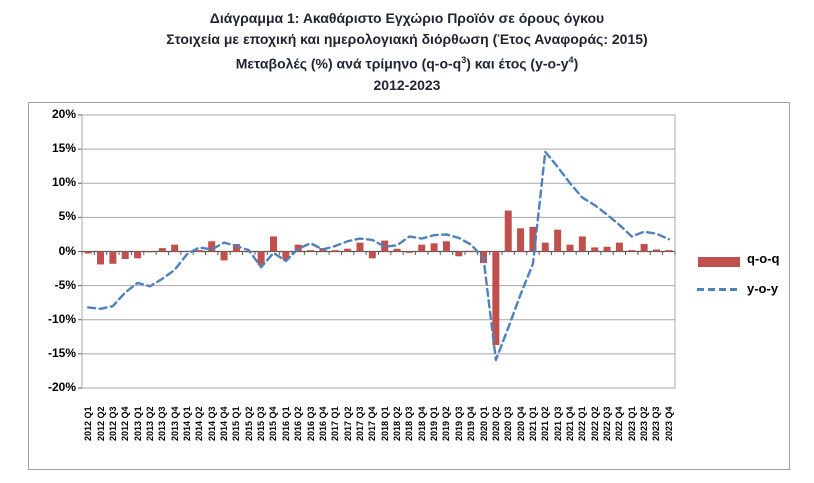 Image resolution: width=814 pixels, height=483 pixels. Describe the element at coordinates (668, 423) in the screenshot. I see `x-axis-label: 2023 Q4` at that location.